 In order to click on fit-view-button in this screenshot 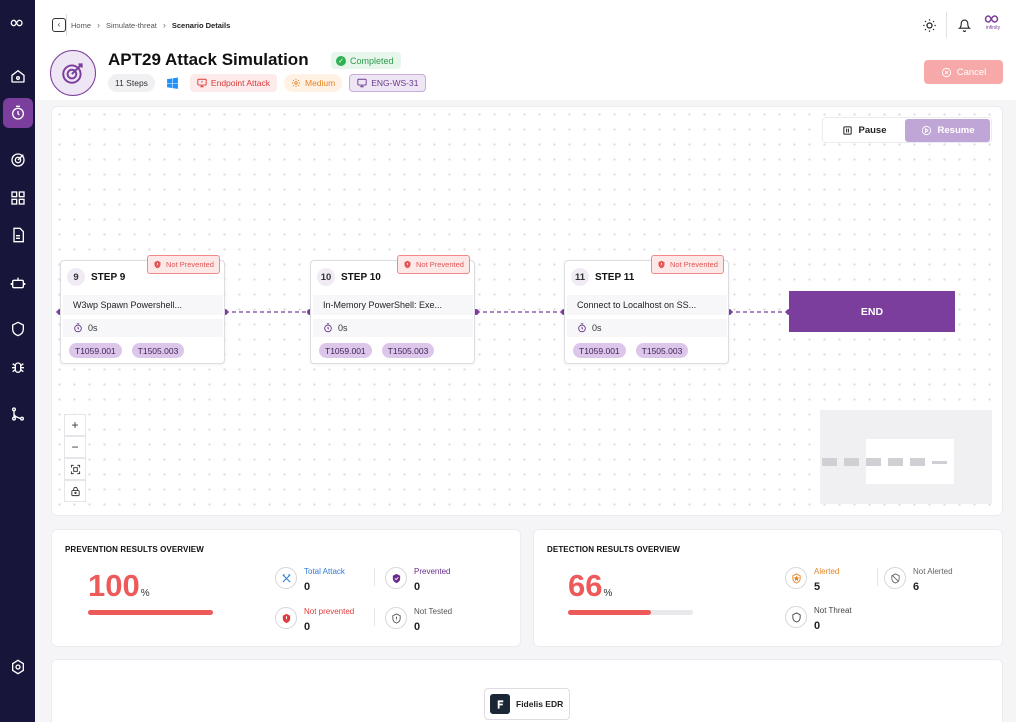, I will do `click(75, 469)`.